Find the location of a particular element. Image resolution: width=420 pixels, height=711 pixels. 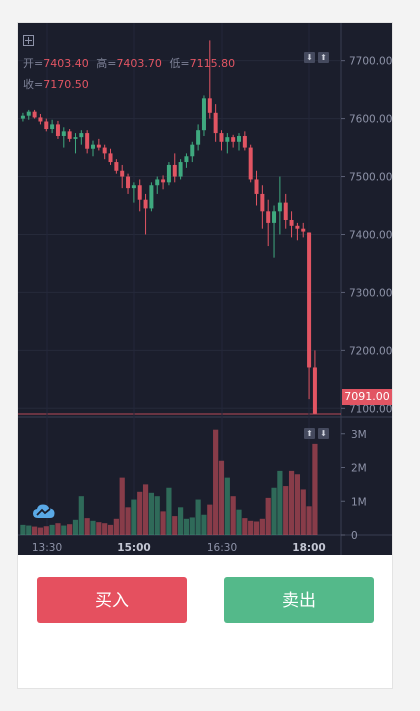

open-value: 7403.40 is located at coordinates (66, 63).